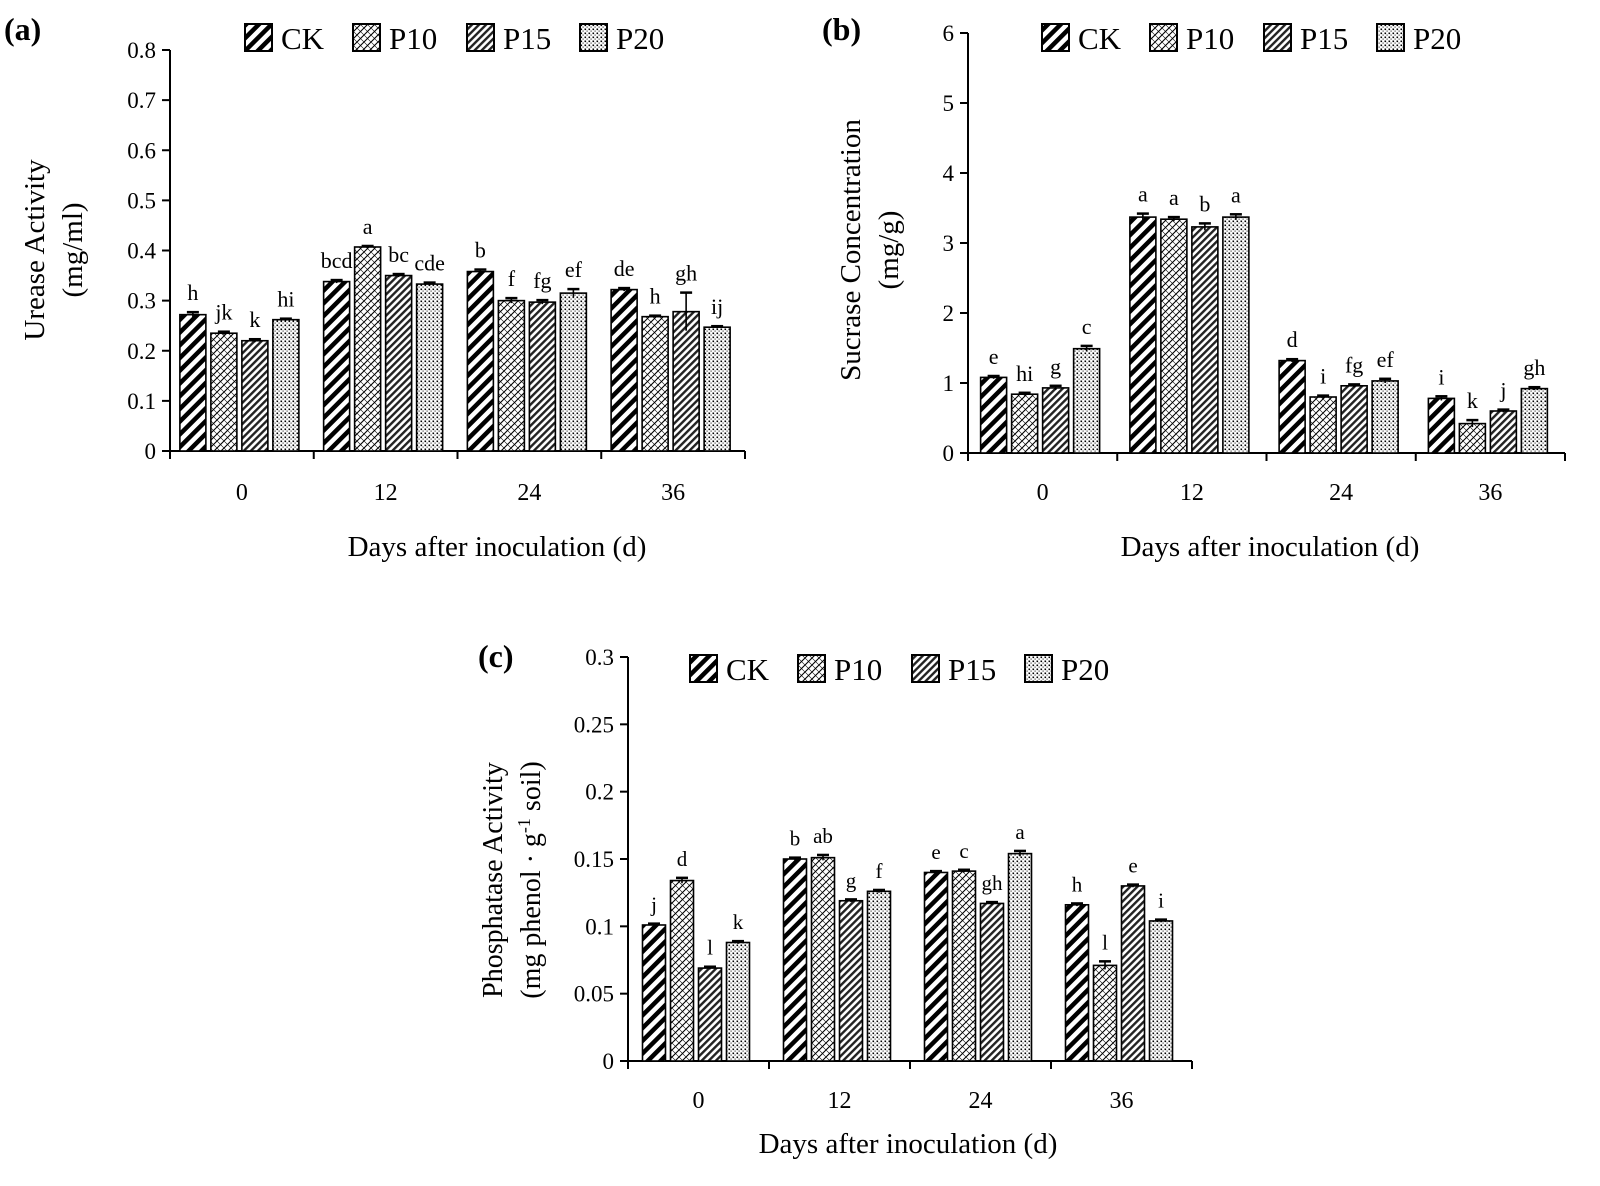 The width and height of the screenshot is (1600, 1186). Describe the element at coordinates (1441, 376) in the screenshot. I see `panel-b-sig-letter: i` at that location.